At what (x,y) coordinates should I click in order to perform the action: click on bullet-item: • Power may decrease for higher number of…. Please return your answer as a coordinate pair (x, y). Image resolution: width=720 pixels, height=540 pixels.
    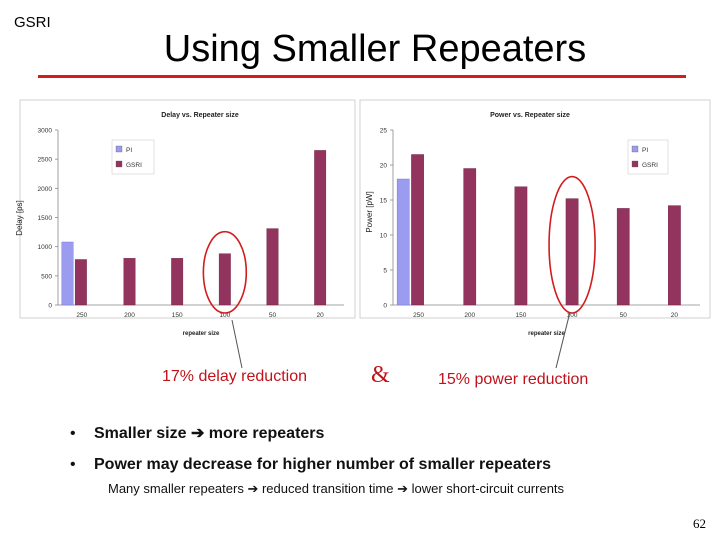
    Looking at the image, I should click on (310, 465).